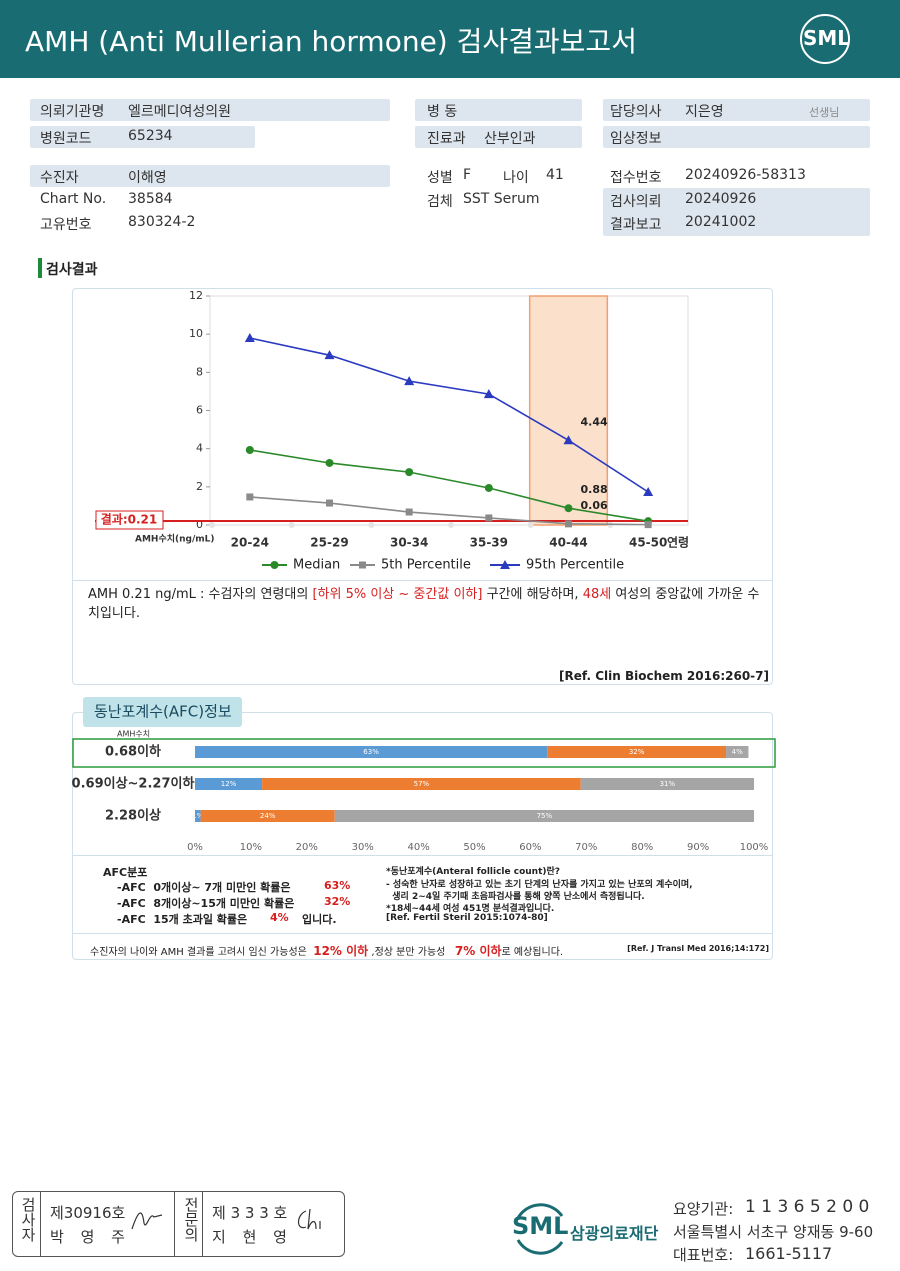 The width and height of the screenshot is (900, 1271). I want to click on text: AMH 0.21 ng/mL : 수검자의 연령대의, so click(200, 594).